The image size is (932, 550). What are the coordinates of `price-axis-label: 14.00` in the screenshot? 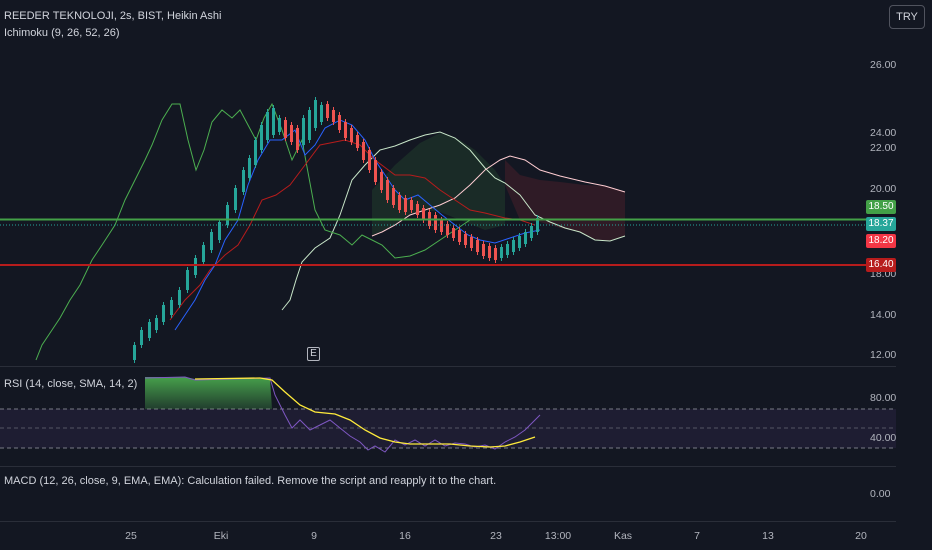 It's located at (883, 315).